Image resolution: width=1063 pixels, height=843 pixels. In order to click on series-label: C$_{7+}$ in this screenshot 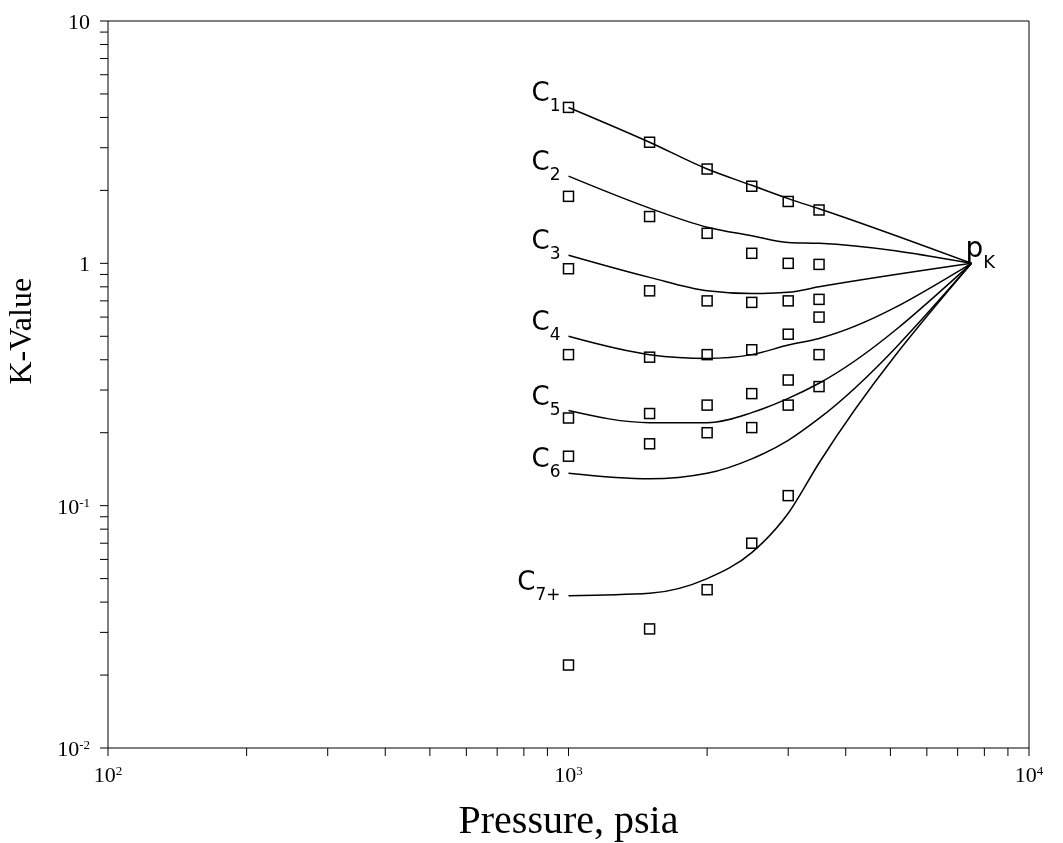, I will do `click(539, 584)`.